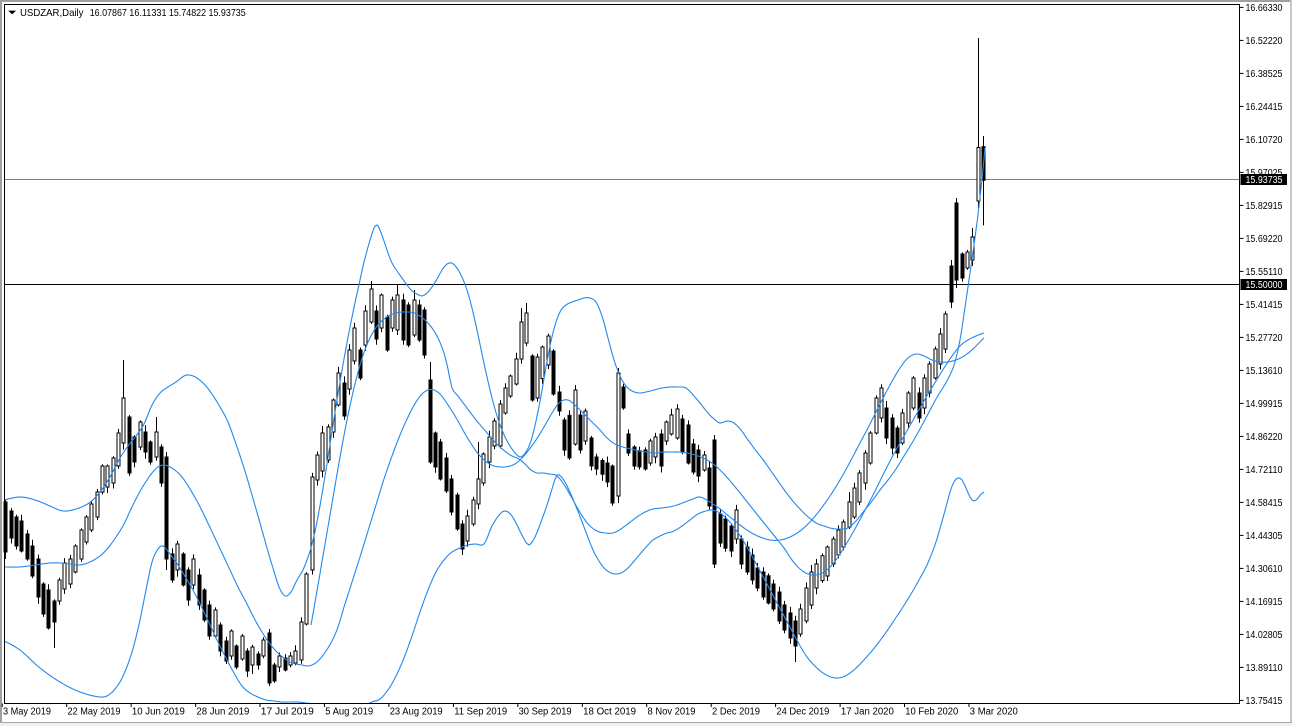 Image resolution: width=1292 pixels, height=726 pixels. Describe the element at coordinates (1264, 74) in the screenshot. I see `svg-text: 16.38525` at that location.